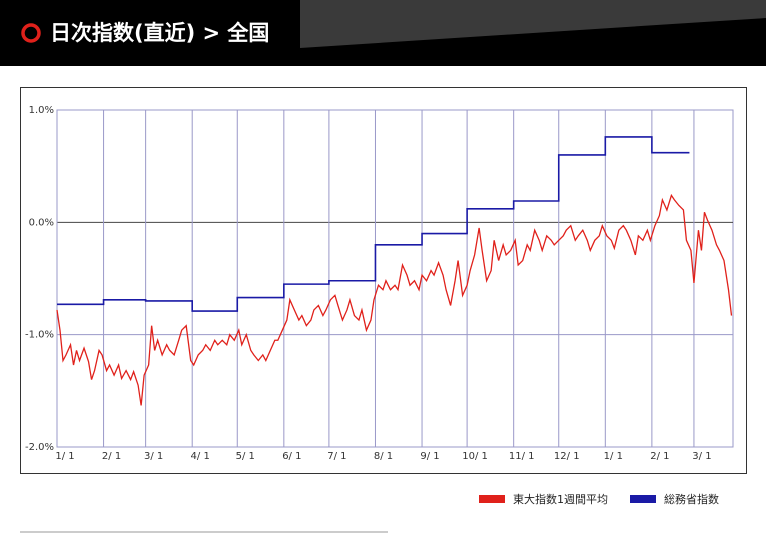 The height and width of the screenshot is (537, 766). Describe the element at coordinates (567, 456) in the screenshot. I see `x-tick-label: 12/ 1` at that location.